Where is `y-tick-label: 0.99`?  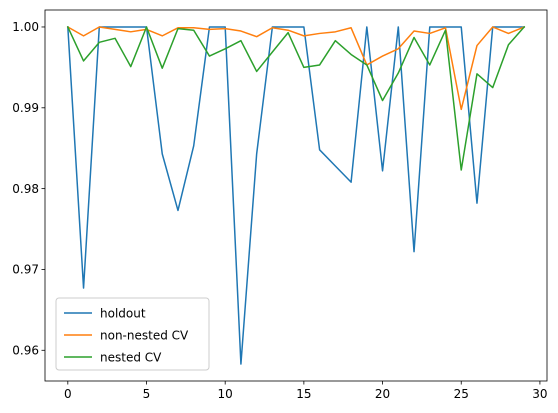
y-tick-label: 0.99 is located at coordinates (25, 108).